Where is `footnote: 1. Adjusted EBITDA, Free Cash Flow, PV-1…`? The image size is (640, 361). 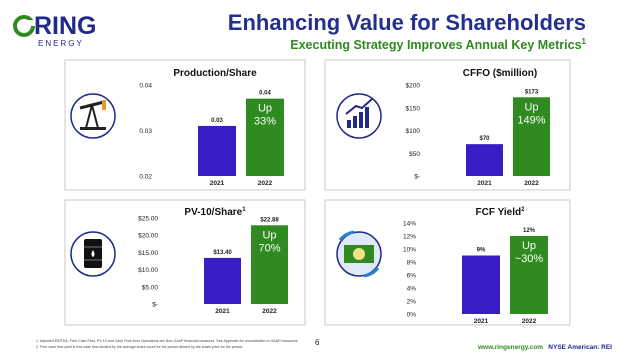 footnote: 1. Adjusted EBITDA, Free Cash Flow, PV-1… is located at coordinates (167, 341).